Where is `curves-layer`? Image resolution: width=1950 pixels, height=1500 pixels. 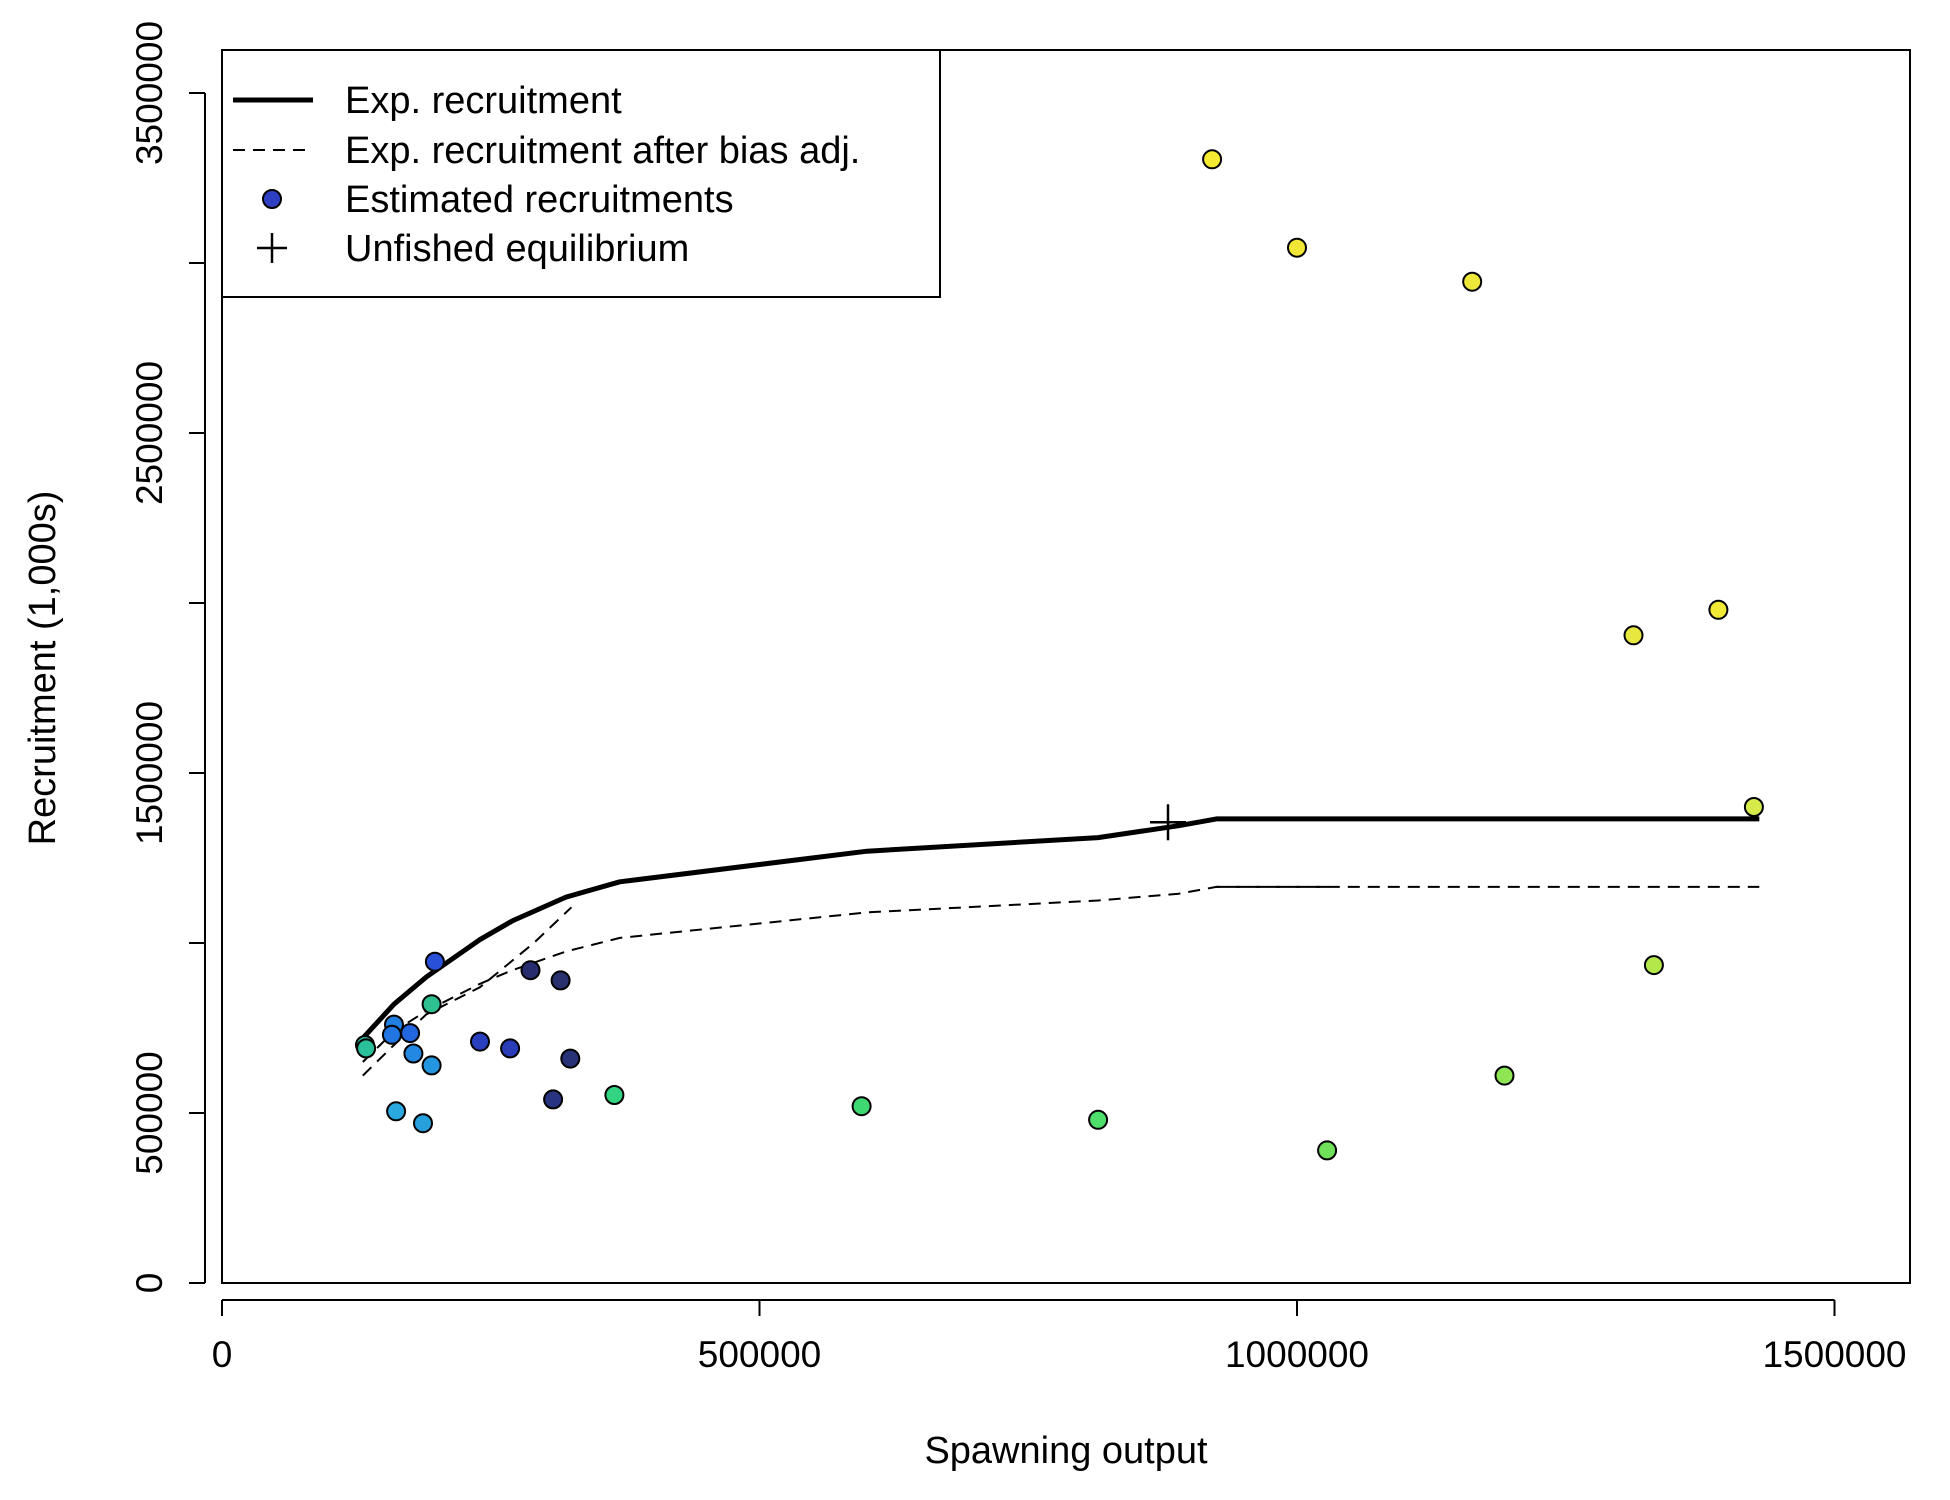
curves-layer is located at coordinates (1060, 946).